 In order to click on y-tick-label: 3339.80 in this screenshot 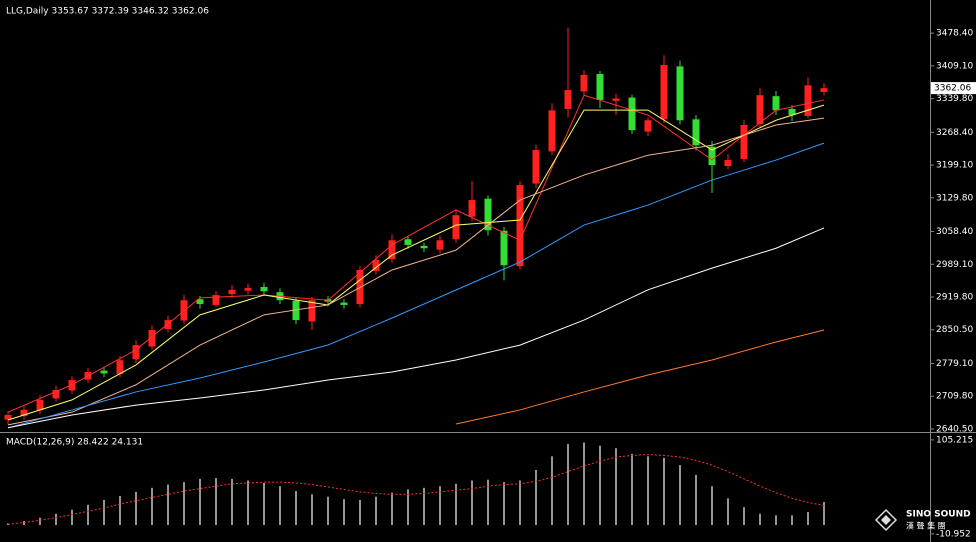, I will do `click(954, 99)`.